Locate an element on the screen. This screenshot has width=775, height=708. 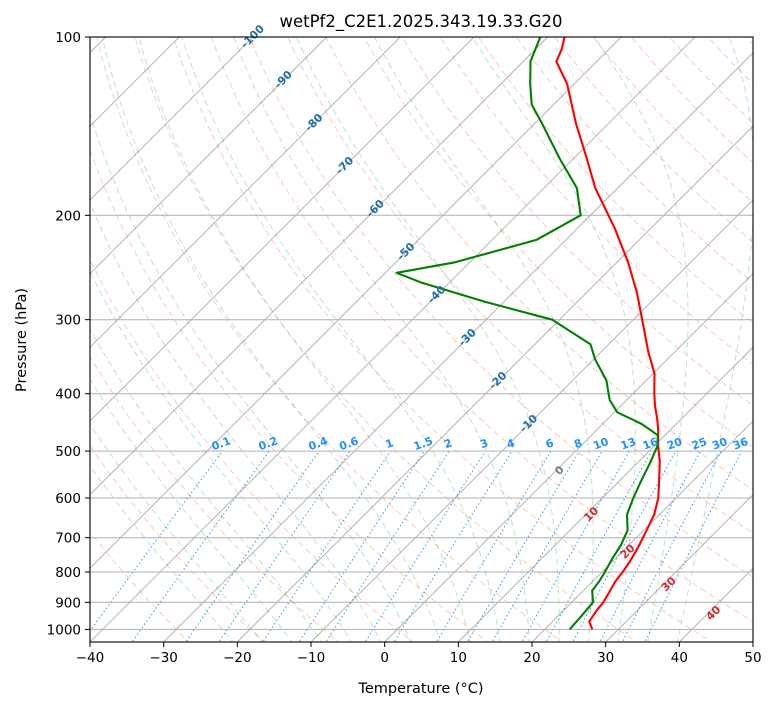
y-tick-label: 100 is located at coordinates (68, 38).